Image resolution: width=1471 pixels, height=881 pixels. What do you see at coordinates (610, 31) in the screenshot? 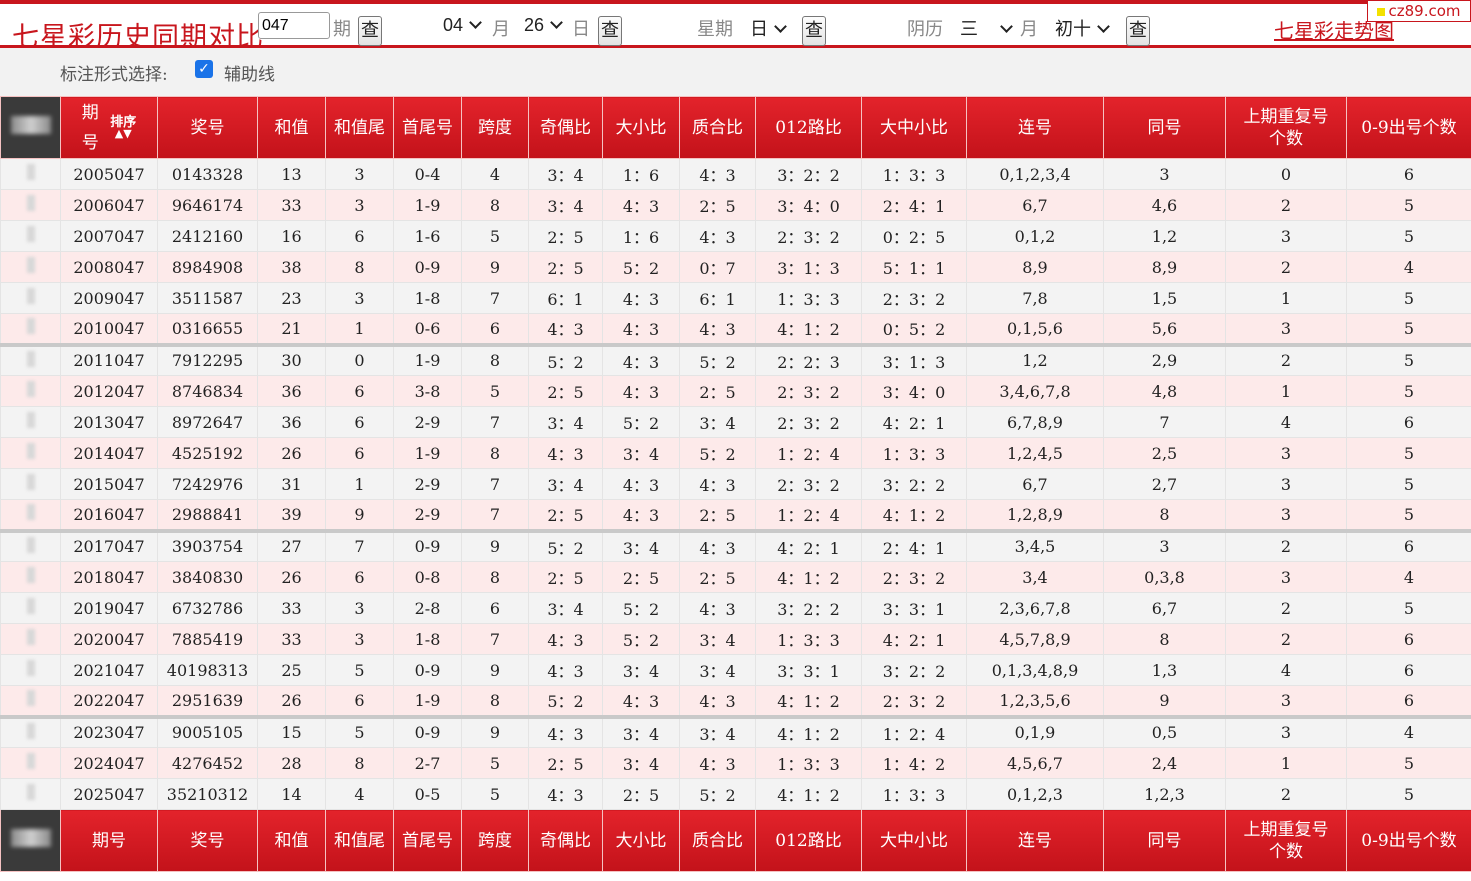
I see `query-date-button: 查` at bounding box center [610, 31].